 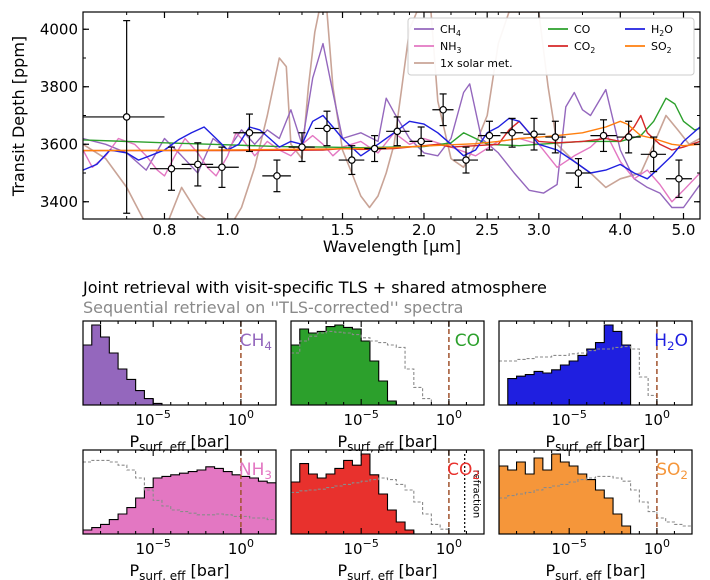 What do you see at coordinates (571, 47) in the screenshot?
I see `legend-entry-co2: CO2` at bounding box center [571, 47].